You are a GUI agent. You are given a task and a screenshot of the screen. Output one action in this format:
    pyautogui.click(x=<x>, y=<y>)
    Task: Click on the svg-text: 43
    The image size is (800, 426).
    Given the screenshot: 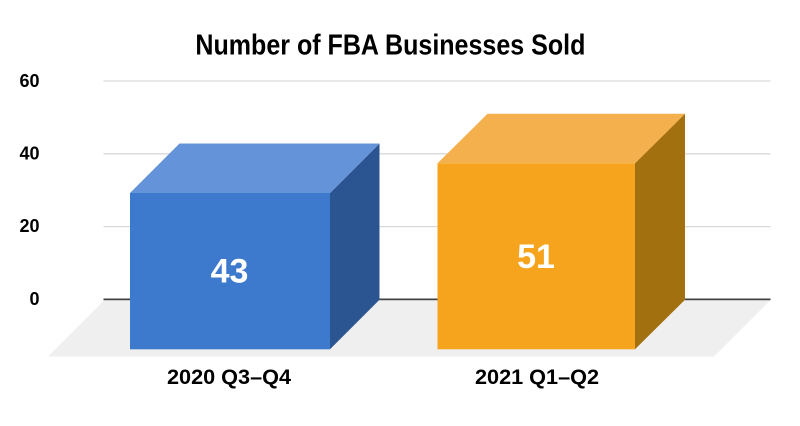 What is the action you would take?
    pyautogui.click(x=230, y=272)
    